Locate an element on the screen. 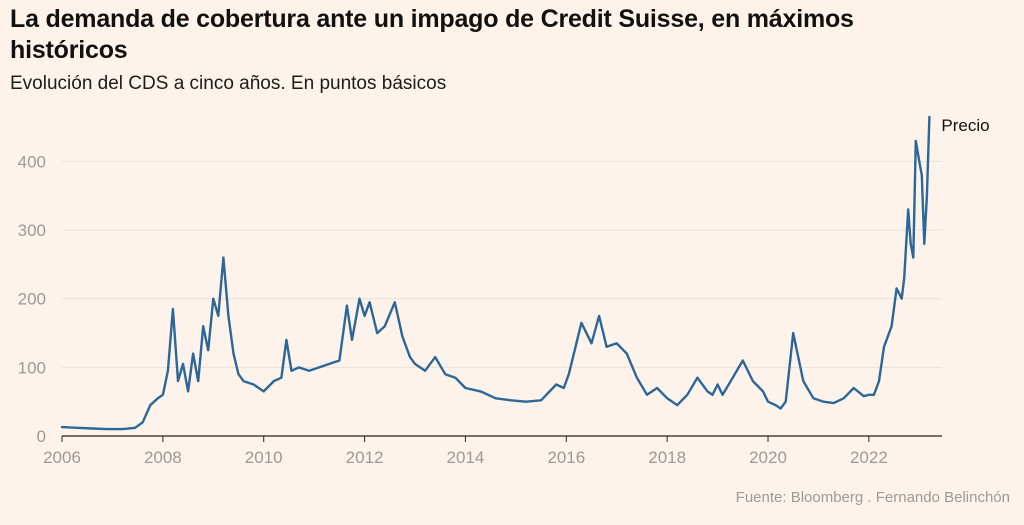 The width and height of the screenshot is (1024, 525). x-tick-label: 2008 is located at coordinates (163, 457).